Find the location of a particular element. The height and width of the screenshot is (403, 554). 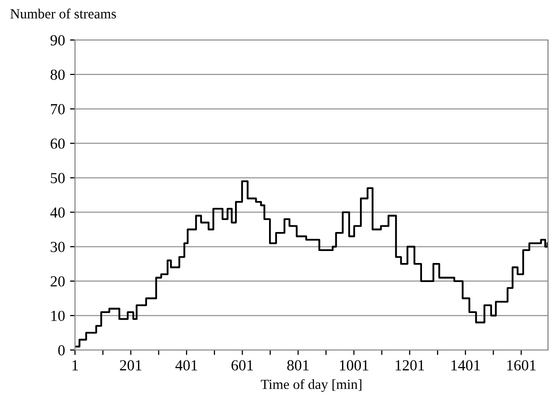

x-tick-label: 201 is located at coordinates (131, 365).